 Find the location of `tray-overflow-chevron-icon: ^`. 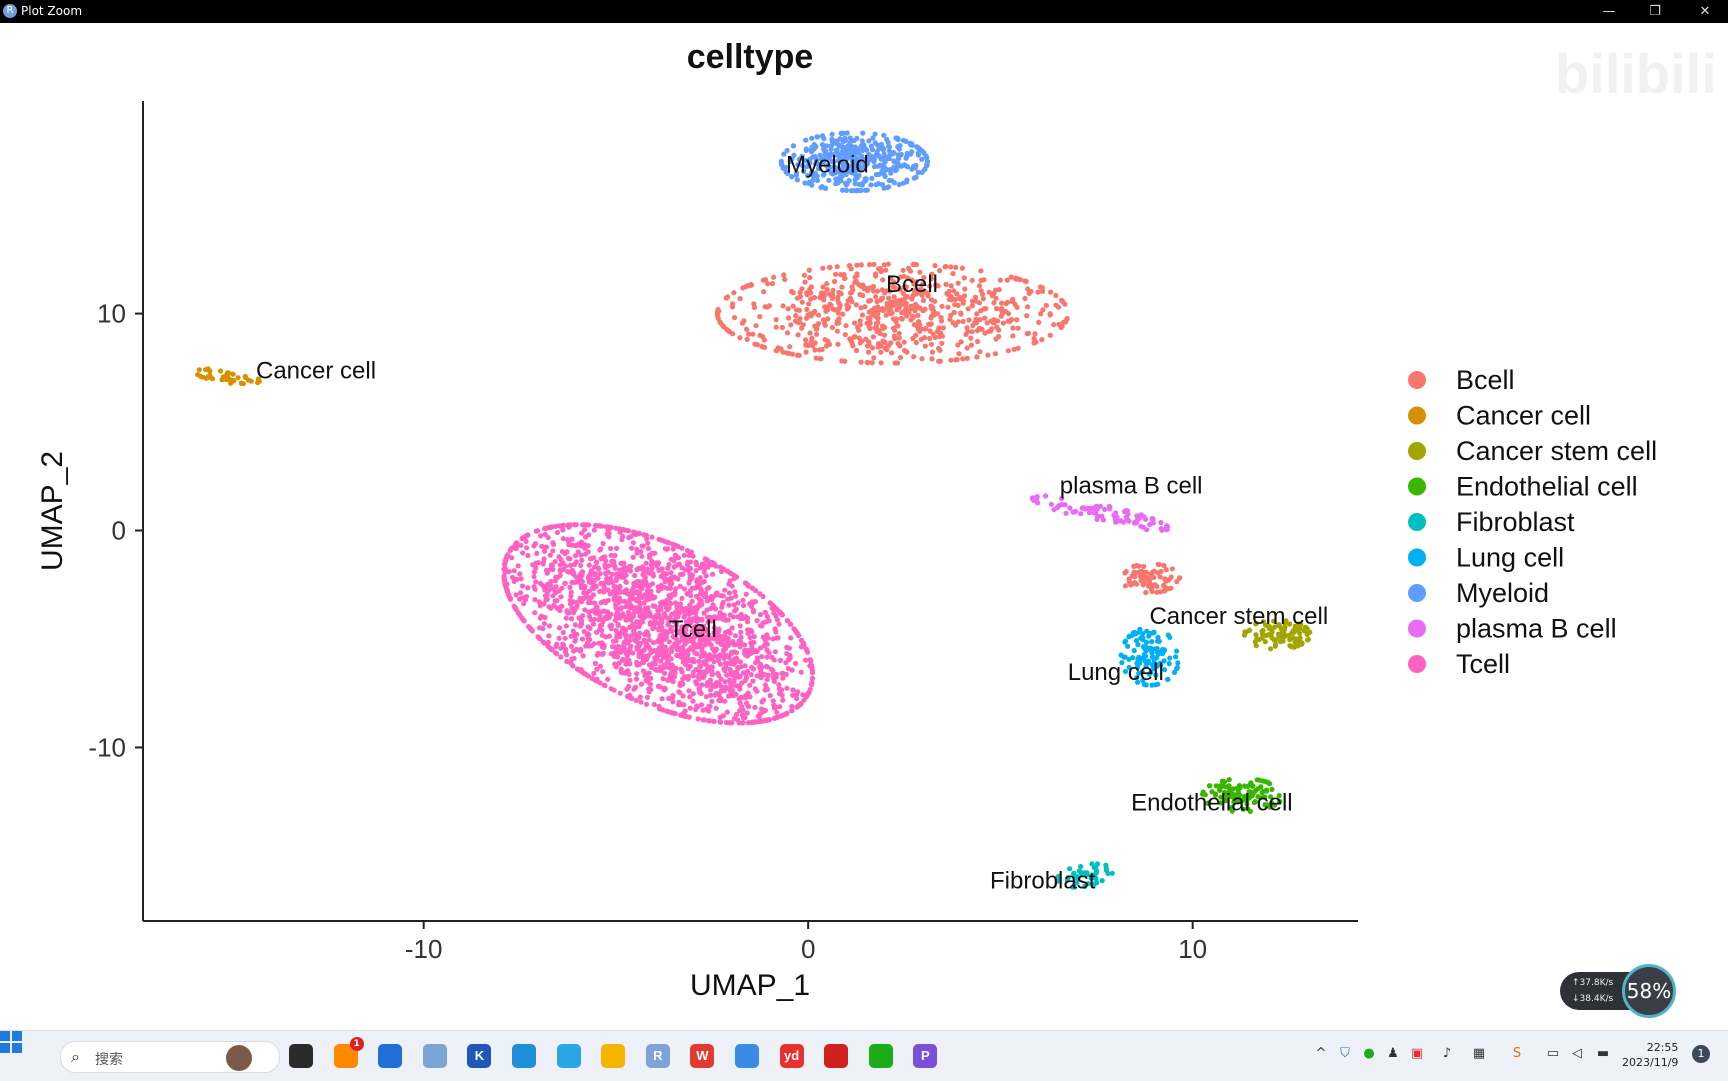

tray-overflow-chevron-icon: ^ is located at coordinates (1321, 1053).